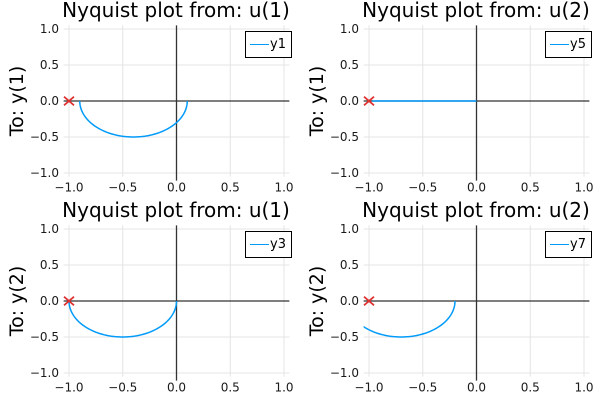 Image resolution: width=600 pixels, height=400 pixels. I want to click on legend-box: y3, so click(268, 244).